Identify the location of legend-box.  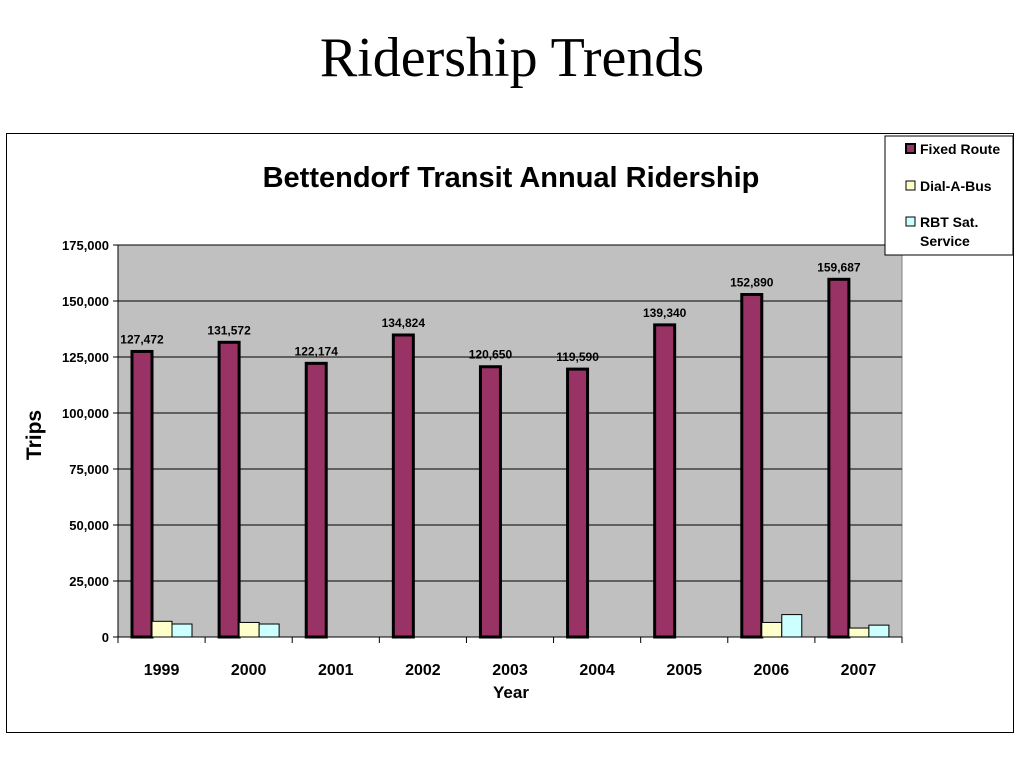
(949, 195).